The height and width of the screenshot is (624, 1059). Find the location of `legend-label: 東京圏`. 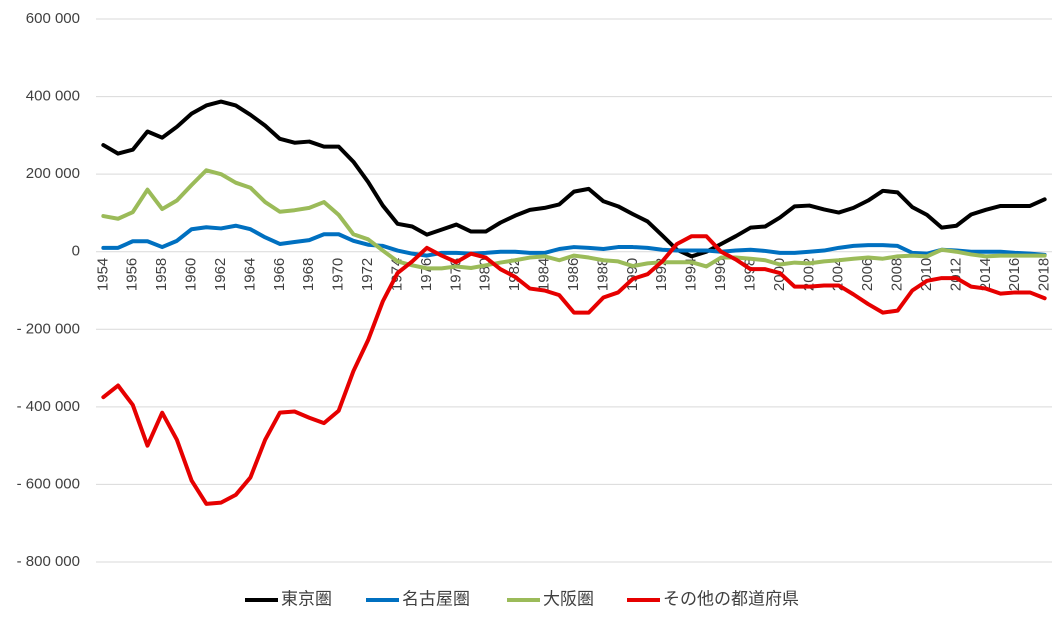

legend-label: 東京圏 is located at coordinates (306, 598).